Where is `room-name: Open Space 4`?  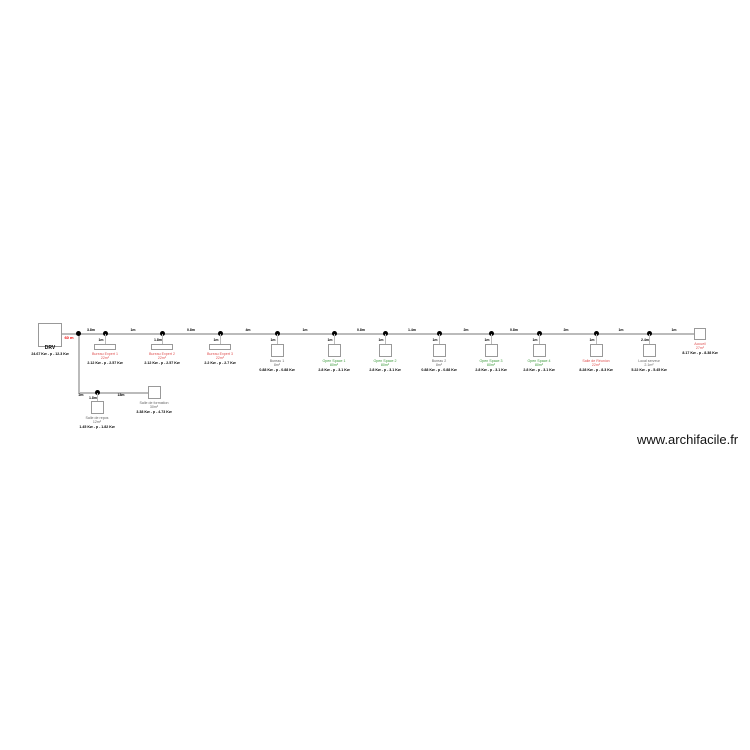 room-name: Open Space 4 is located at coordinates (539, 361).